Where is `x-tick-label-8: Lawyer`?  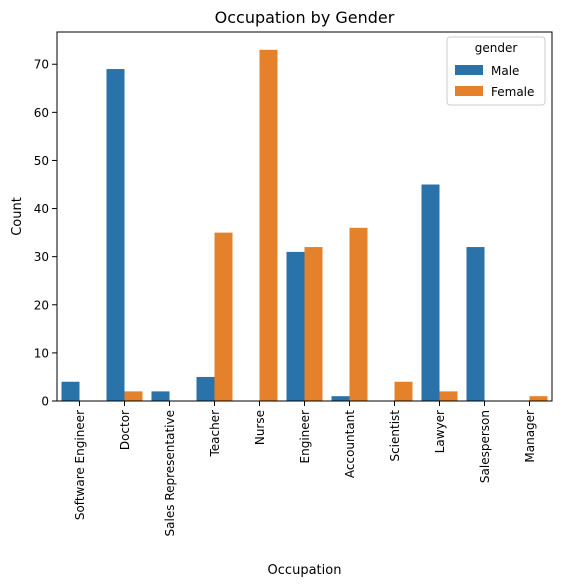
x-tick-label-8: Lawyer is located at coordinates (440, 431).